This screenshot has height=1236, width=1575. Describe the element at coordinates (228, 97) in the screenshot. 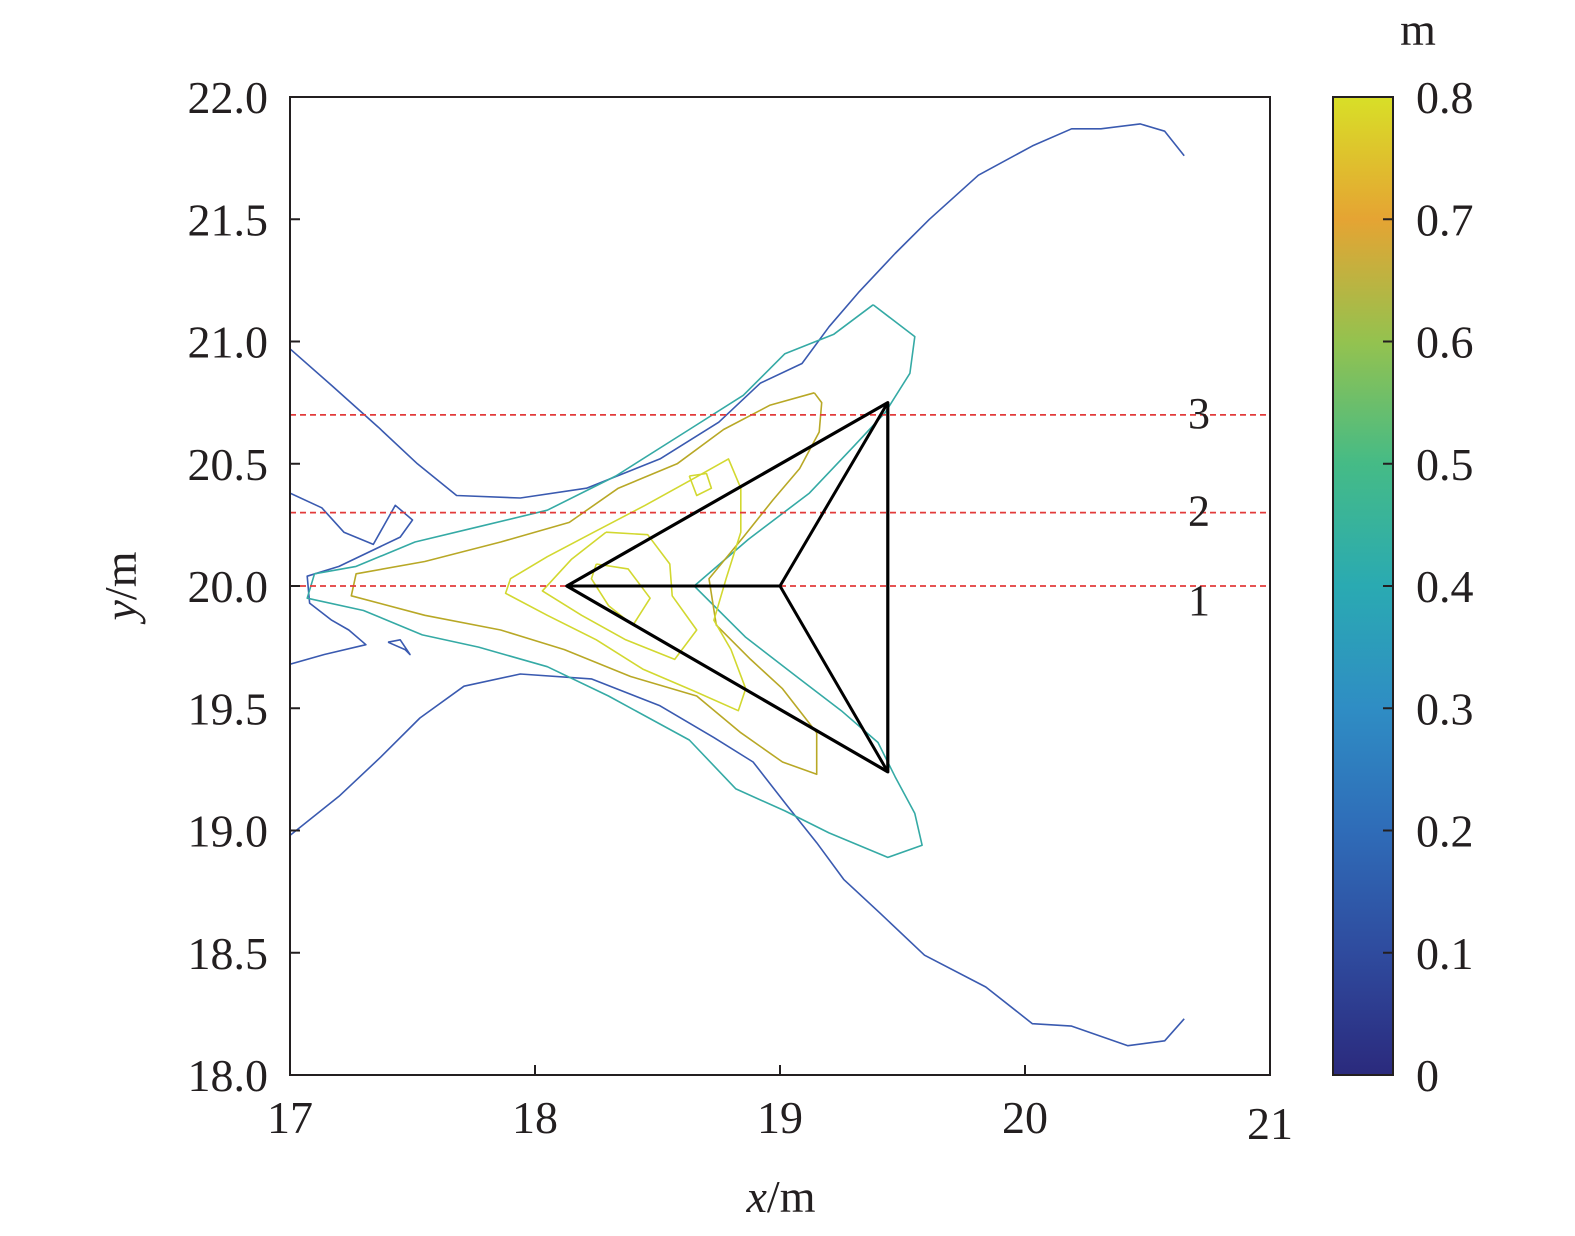

I see `y-tick-label-22.0: 22.0` at that location.